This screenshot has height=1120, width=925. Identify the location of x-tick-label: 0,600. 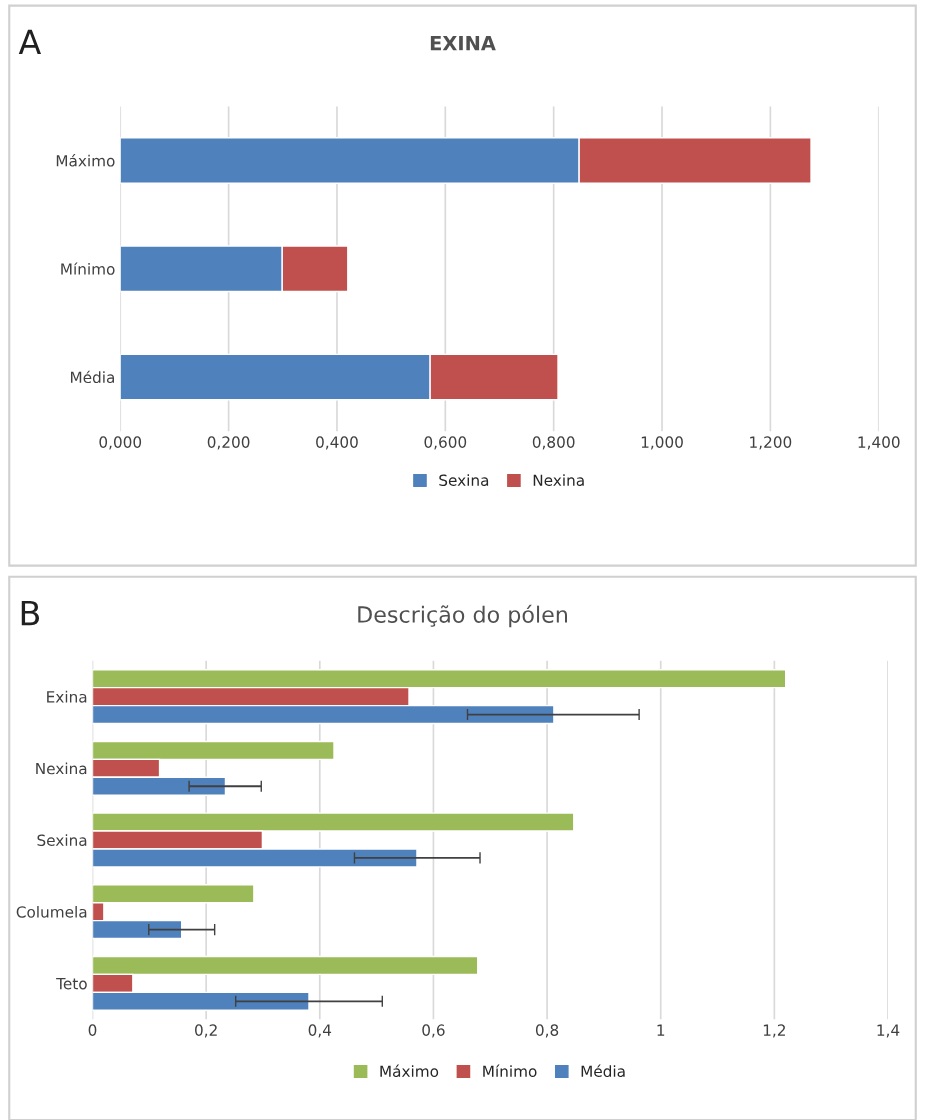
(445, 443).